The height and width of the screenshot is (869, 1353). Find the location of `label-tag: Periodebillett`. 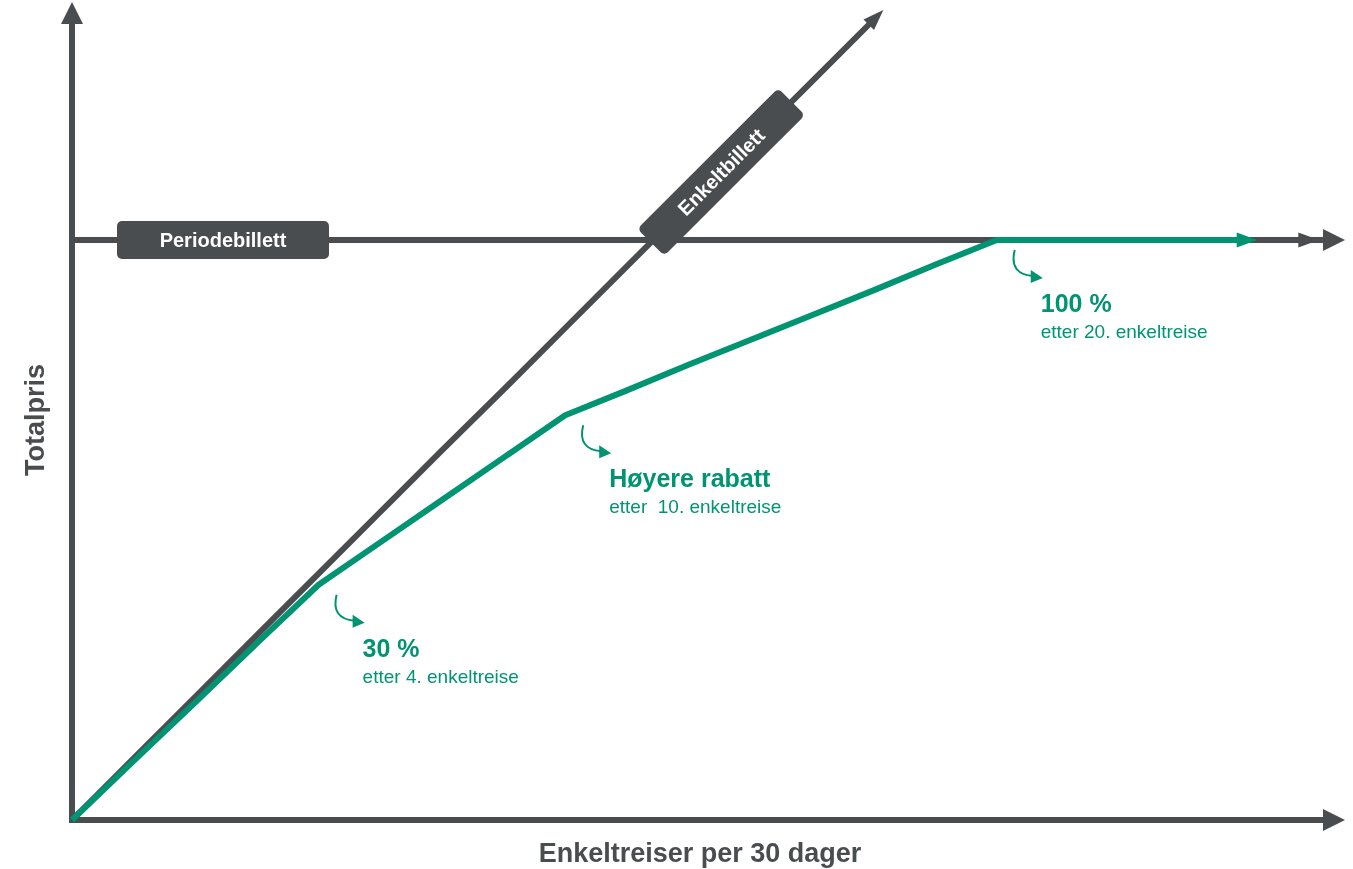

label-tag: Periodebillett is located at coordinates (223, 240).